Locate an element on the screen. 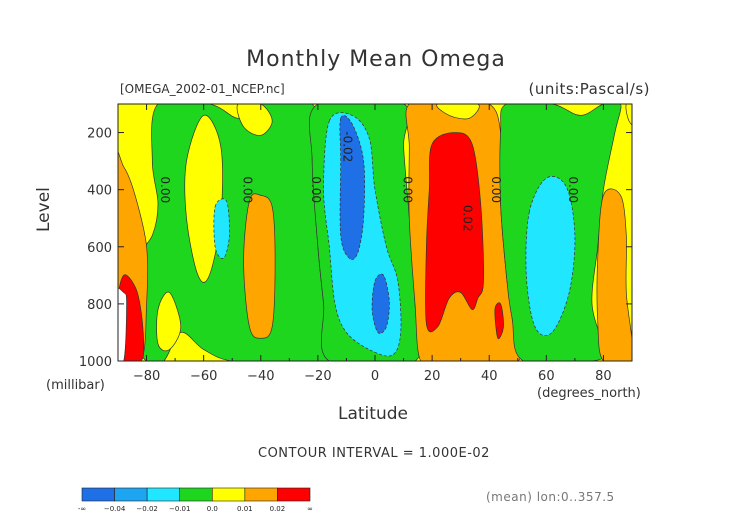  x-tick-label: −20 is located at coordinates (317, 376).